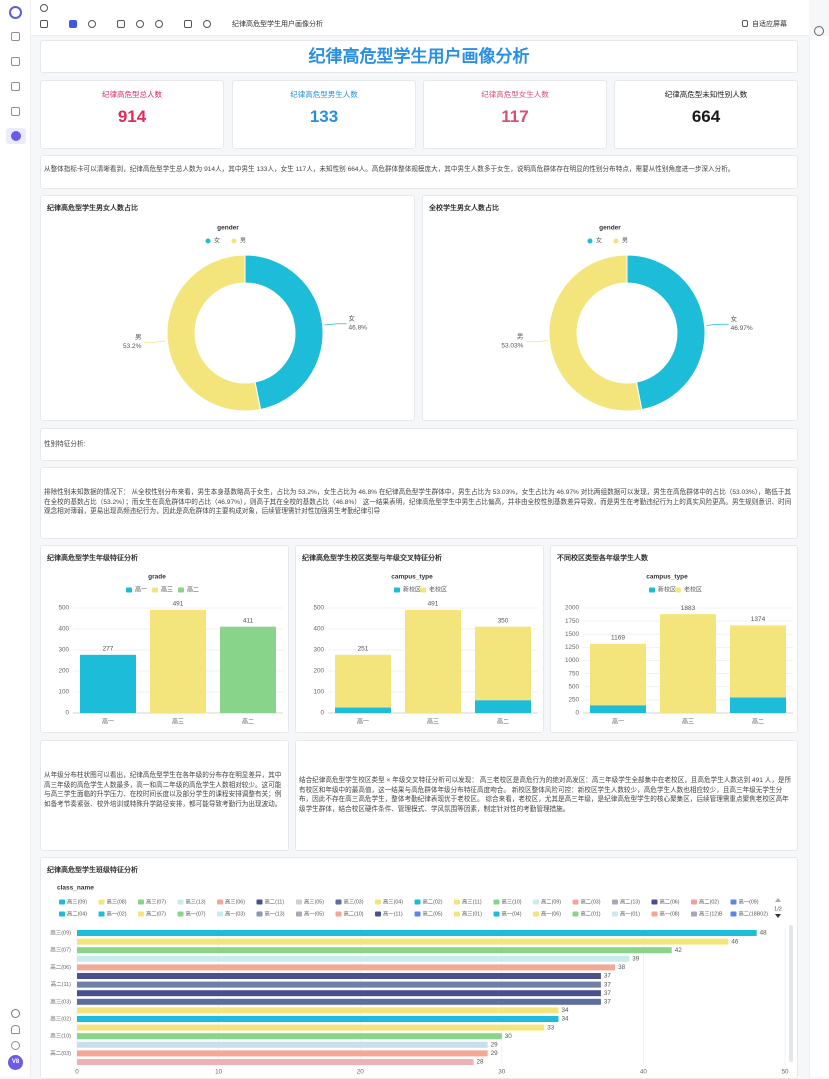 This screenshot has height=1079, width=829. What do you see at coordinates (44, 8) in the screenshot?
I see `refresh-icon` at bounding box center [44, 8].